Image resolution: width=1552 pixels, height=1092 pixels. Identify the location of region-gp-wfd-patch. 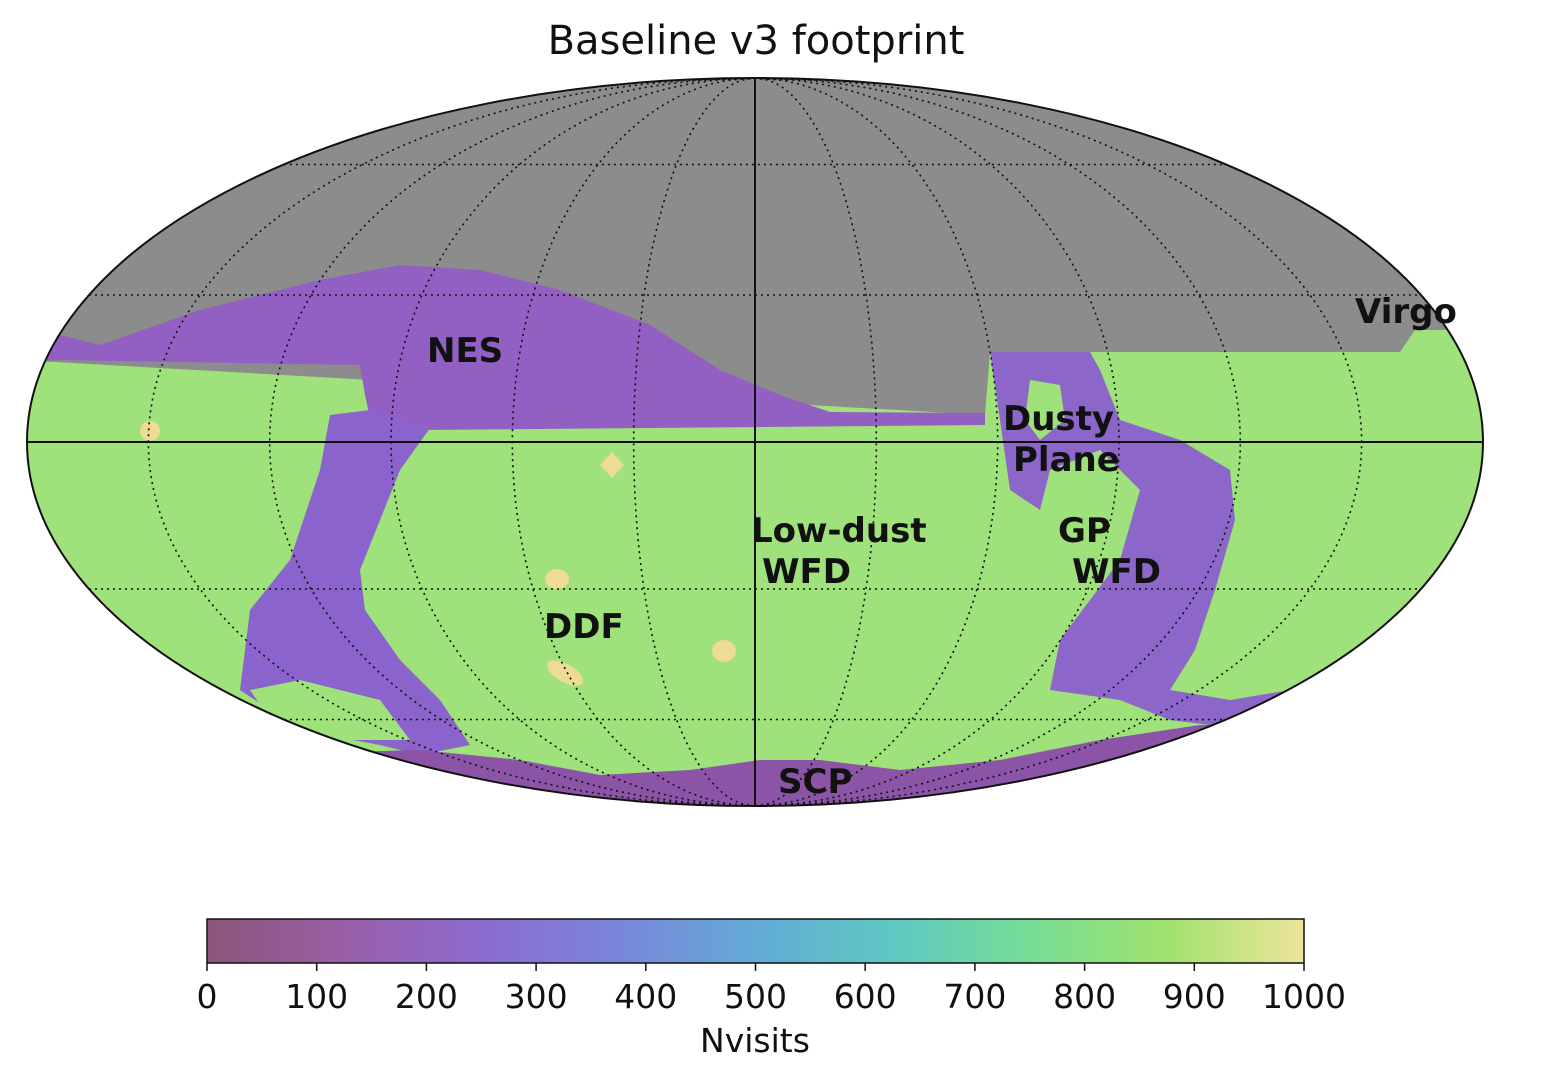
(1045, 410).